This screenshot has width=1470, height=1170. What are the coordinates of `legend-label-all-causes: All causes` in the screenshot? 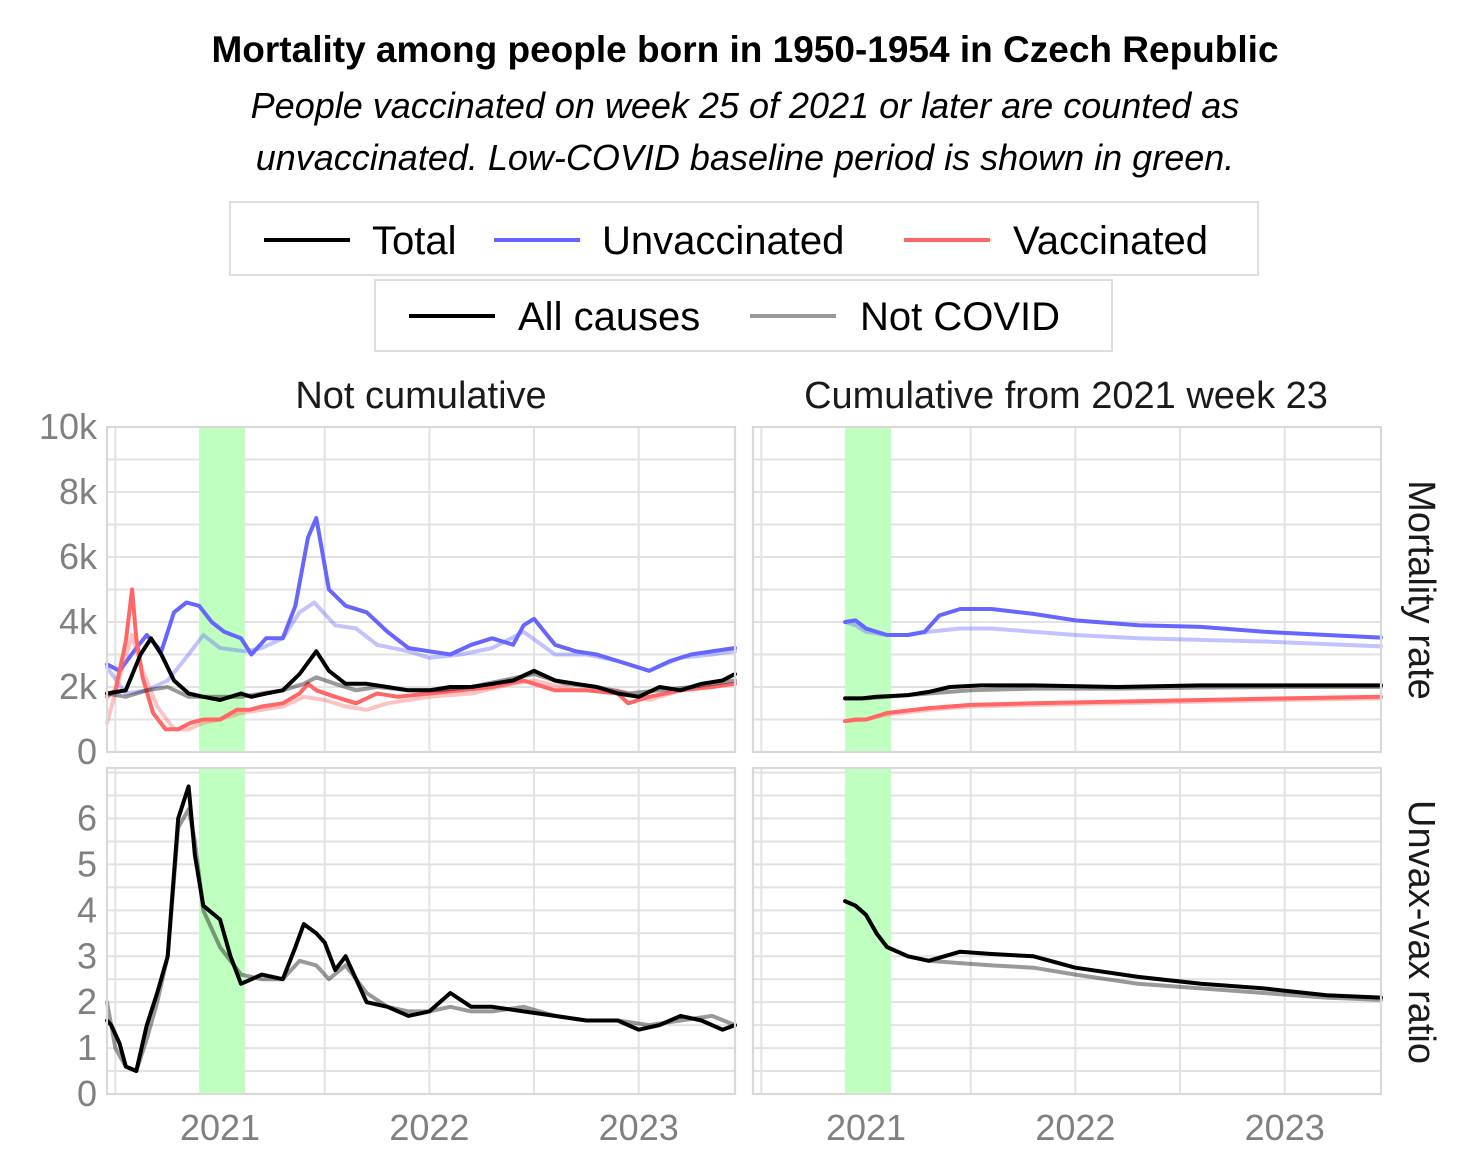 It's located at (609, 317).